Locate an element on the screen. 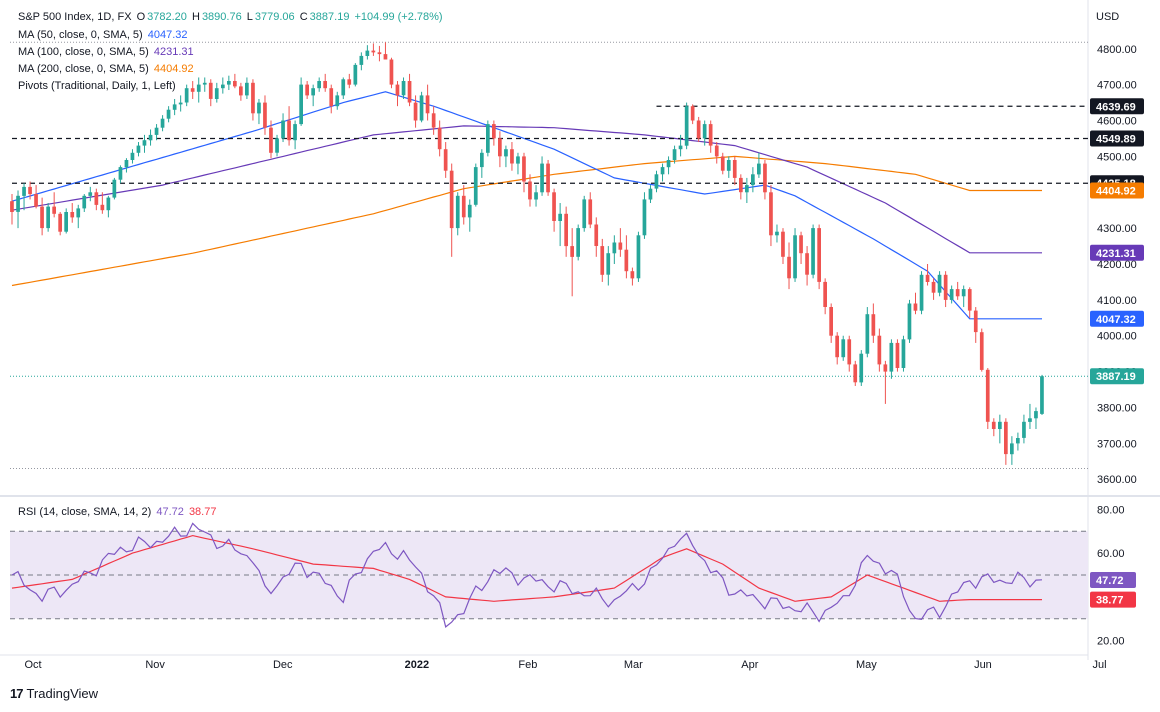  price-tick-label: 4300.00 is located at coordinates (1117, 229).